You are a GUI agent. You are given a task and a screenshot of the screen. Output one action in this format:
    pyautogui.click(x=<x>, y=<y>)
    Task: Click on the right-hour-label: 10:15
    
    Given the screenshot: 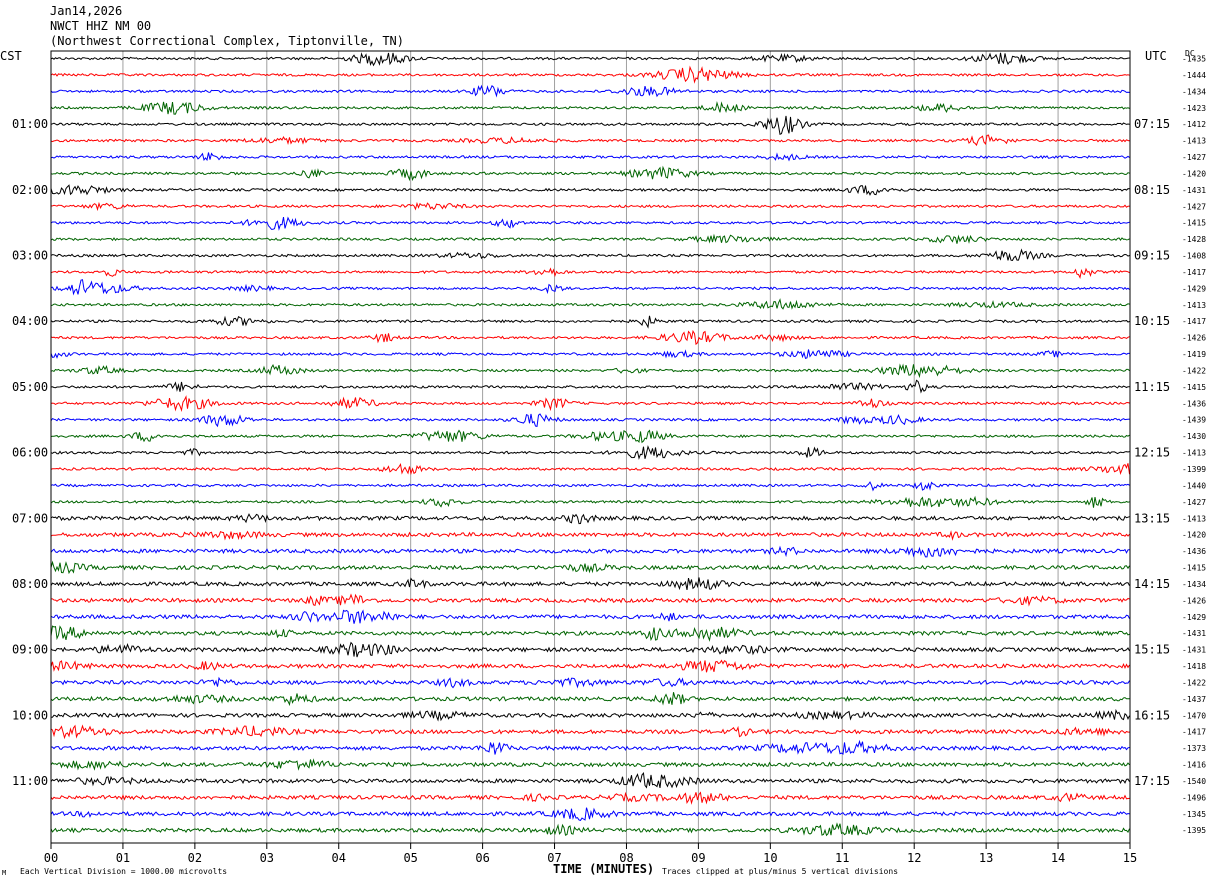 What is the action you would take?
    pyautogui.click(x=1152, y=321)
    